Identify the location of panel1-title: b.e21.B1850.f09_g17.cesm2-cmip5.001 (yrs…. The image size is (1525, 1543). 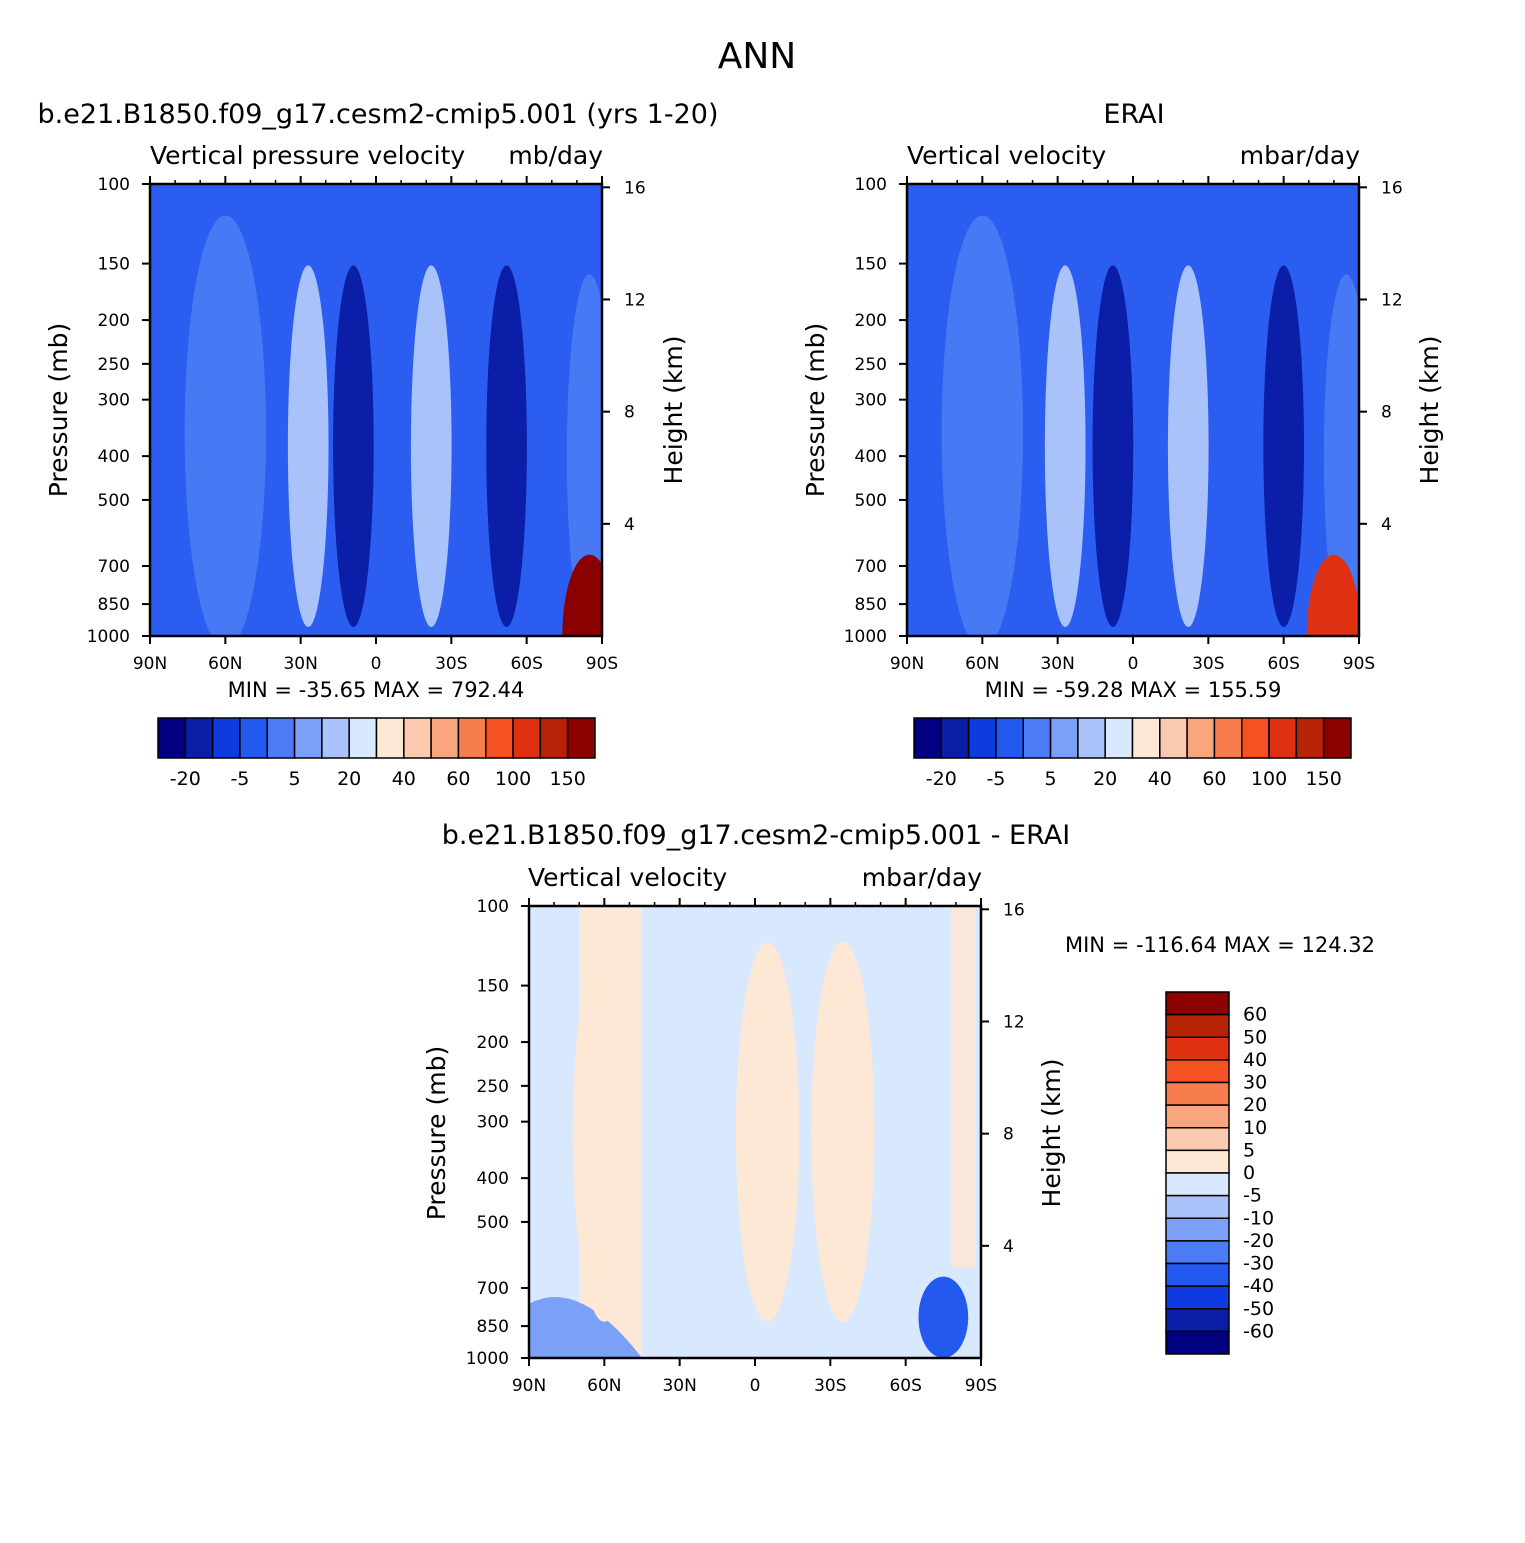
(377, 114).